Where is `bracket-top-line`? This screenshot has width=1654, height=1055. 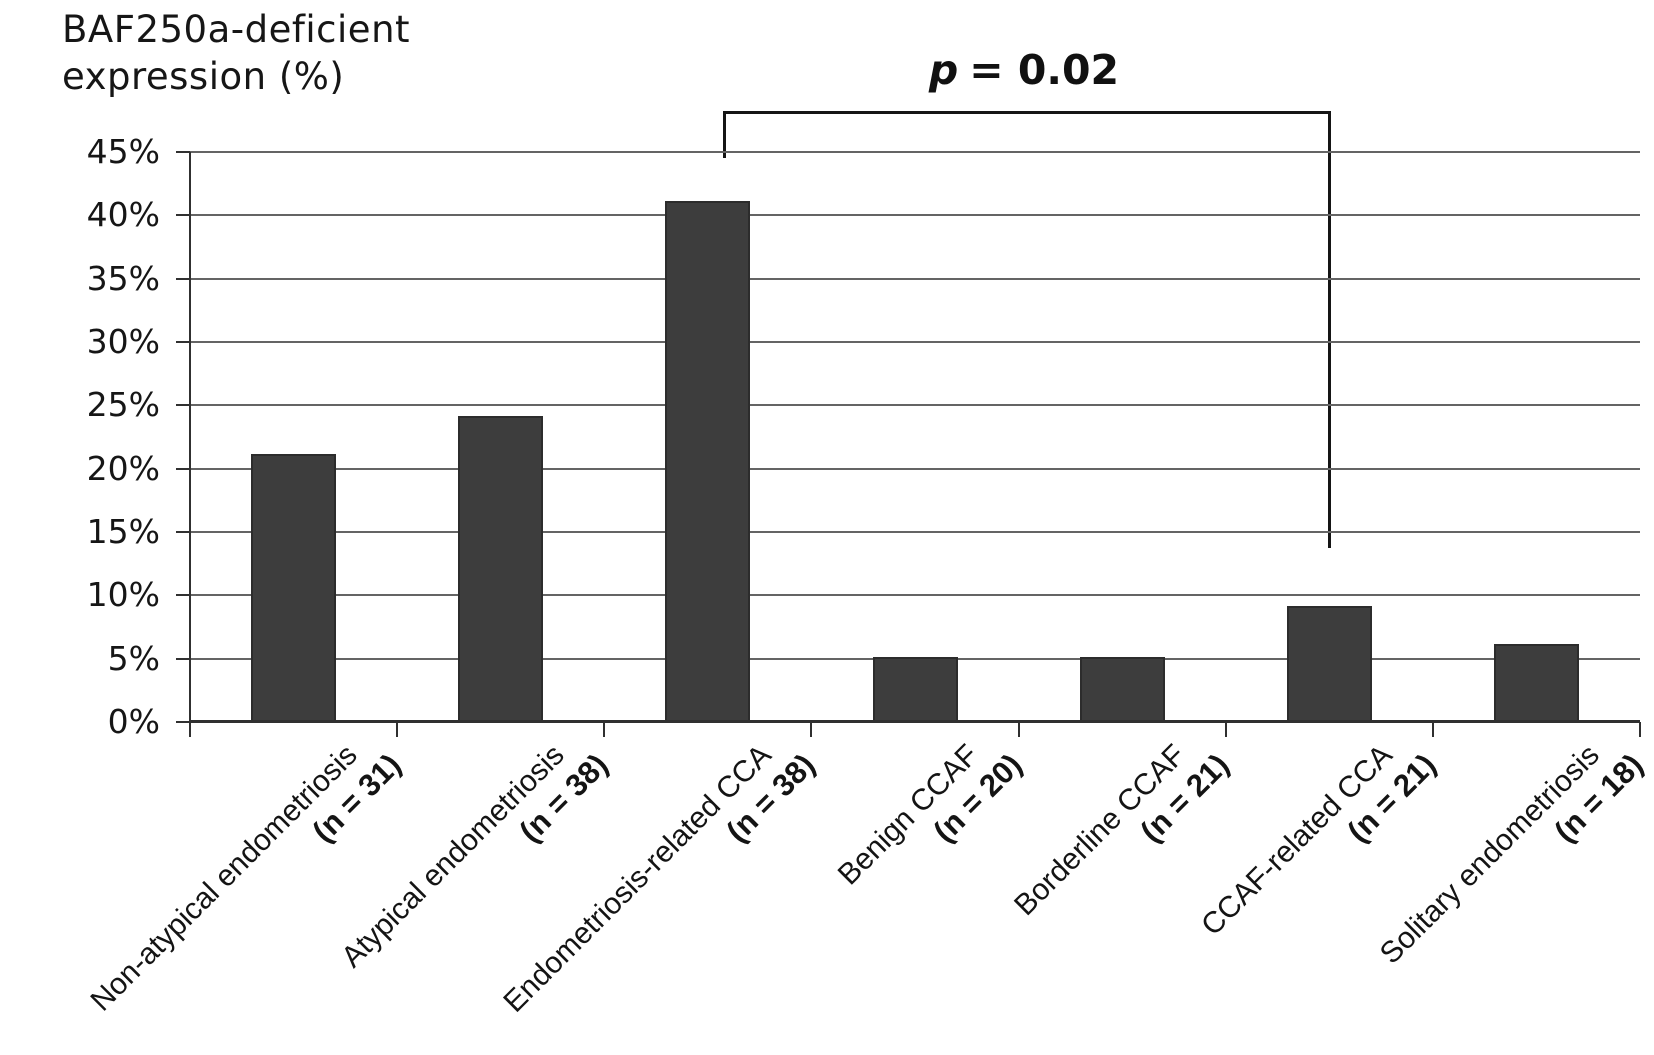 bracket-top-line is located at coordinates (1027, 112).